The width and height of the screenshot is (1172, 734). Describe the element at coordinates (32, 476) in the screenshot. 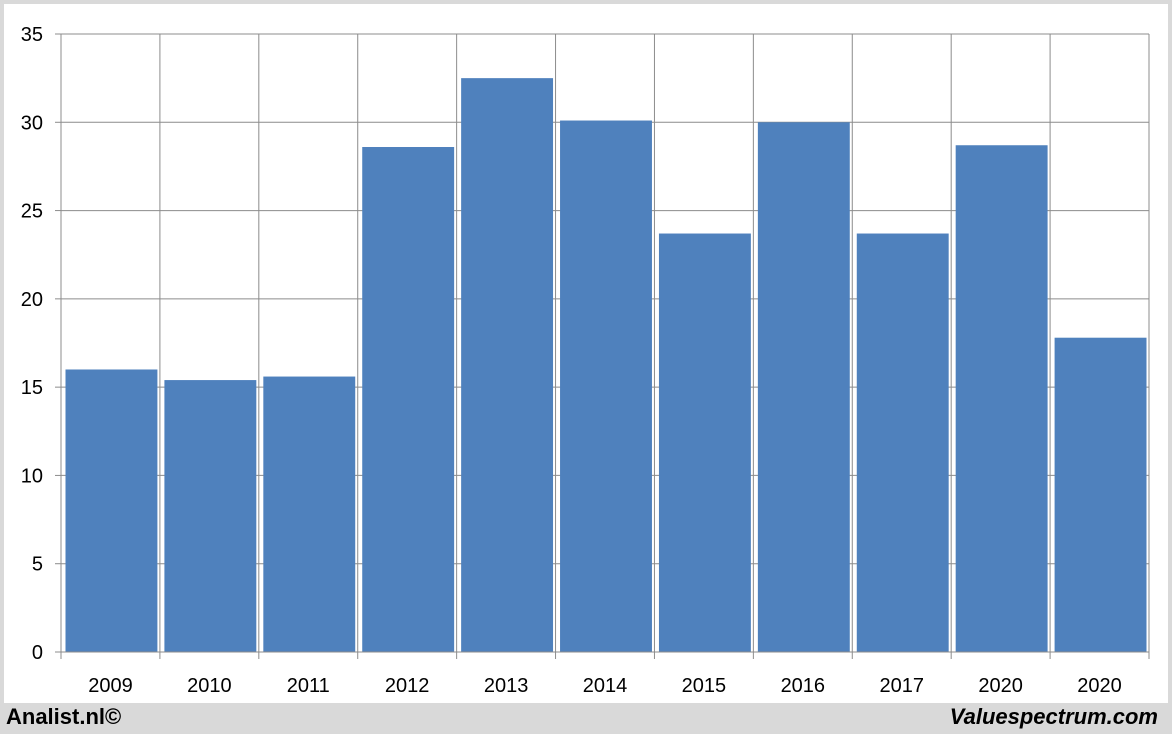

I see `y-tick-label: 10` at that location.